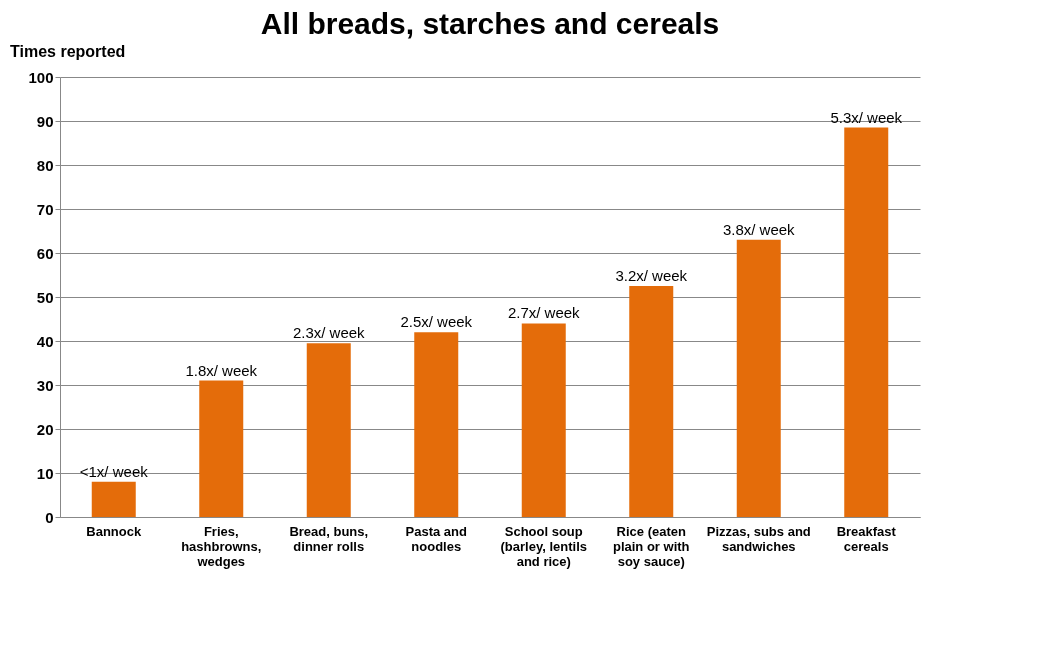  Describe the element at coordinates (758, 538) in the screenshot. I see `x-tick-label: Pizzas, subs and sandwiches` at that location.